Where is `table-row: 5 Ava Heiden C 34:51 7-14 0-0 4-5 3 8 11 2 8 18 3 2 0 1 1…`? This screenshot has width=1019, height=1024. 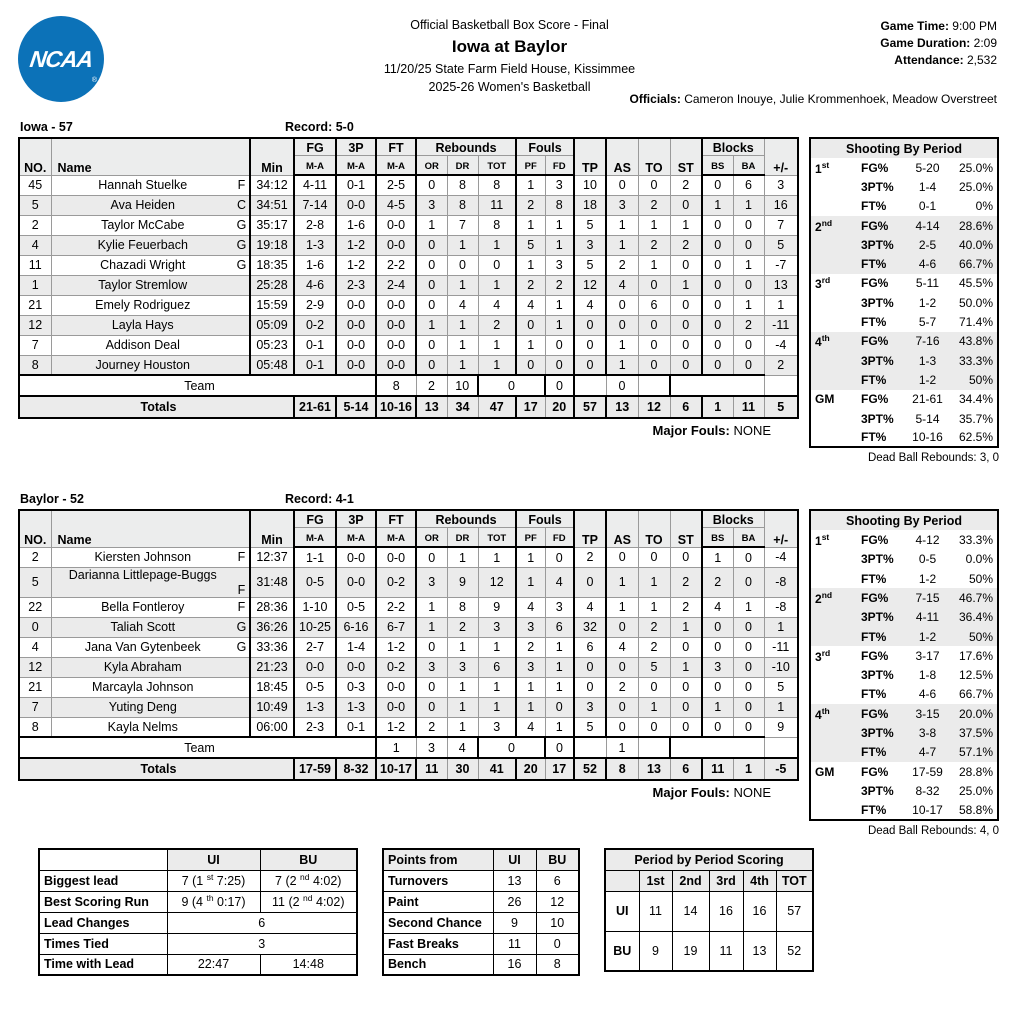
table-row: 5 Ava Heiden C 34:51 7-14 0-0 4-5 3 8 11 2 8 18 3 2 0 1 1… is located at coordinates (408, 205).